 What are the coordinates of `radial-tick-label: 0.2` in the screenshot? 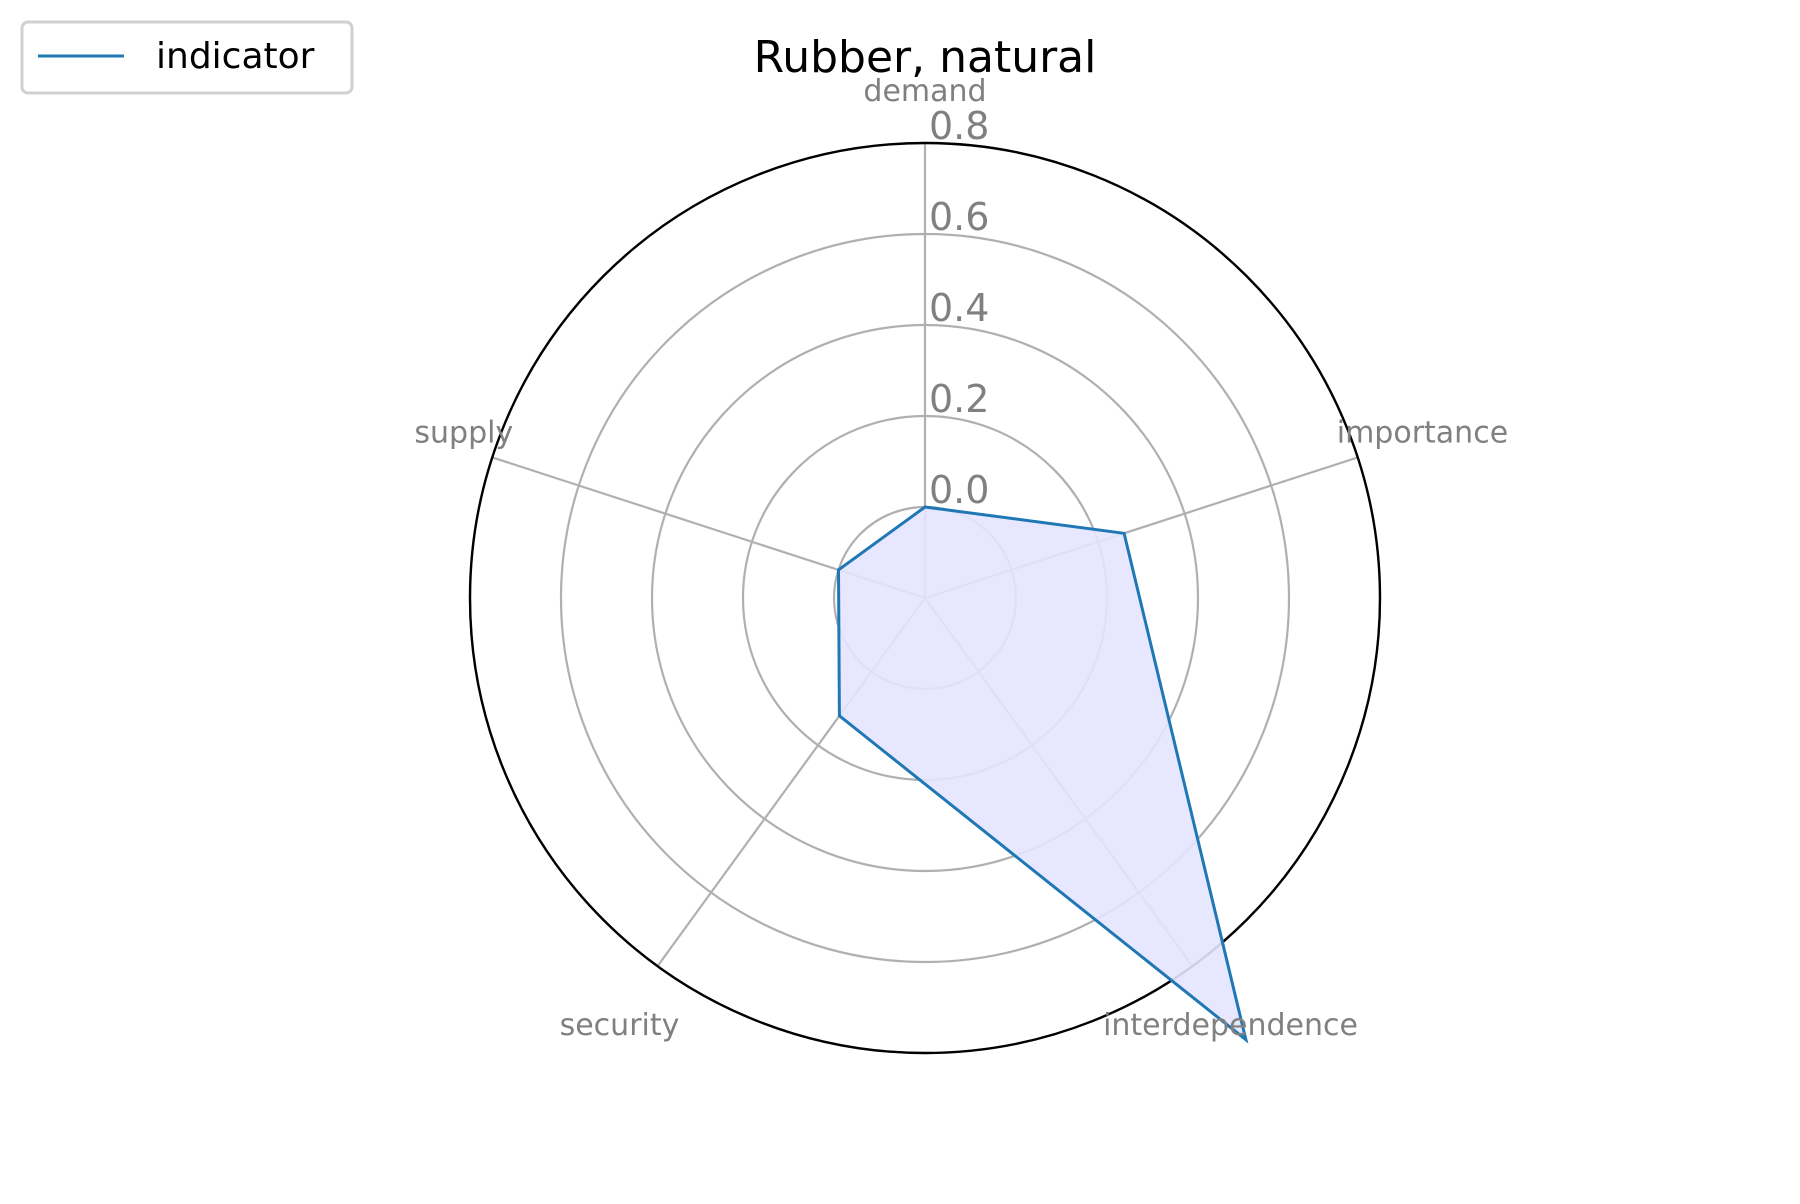 It's located at (959, 399).